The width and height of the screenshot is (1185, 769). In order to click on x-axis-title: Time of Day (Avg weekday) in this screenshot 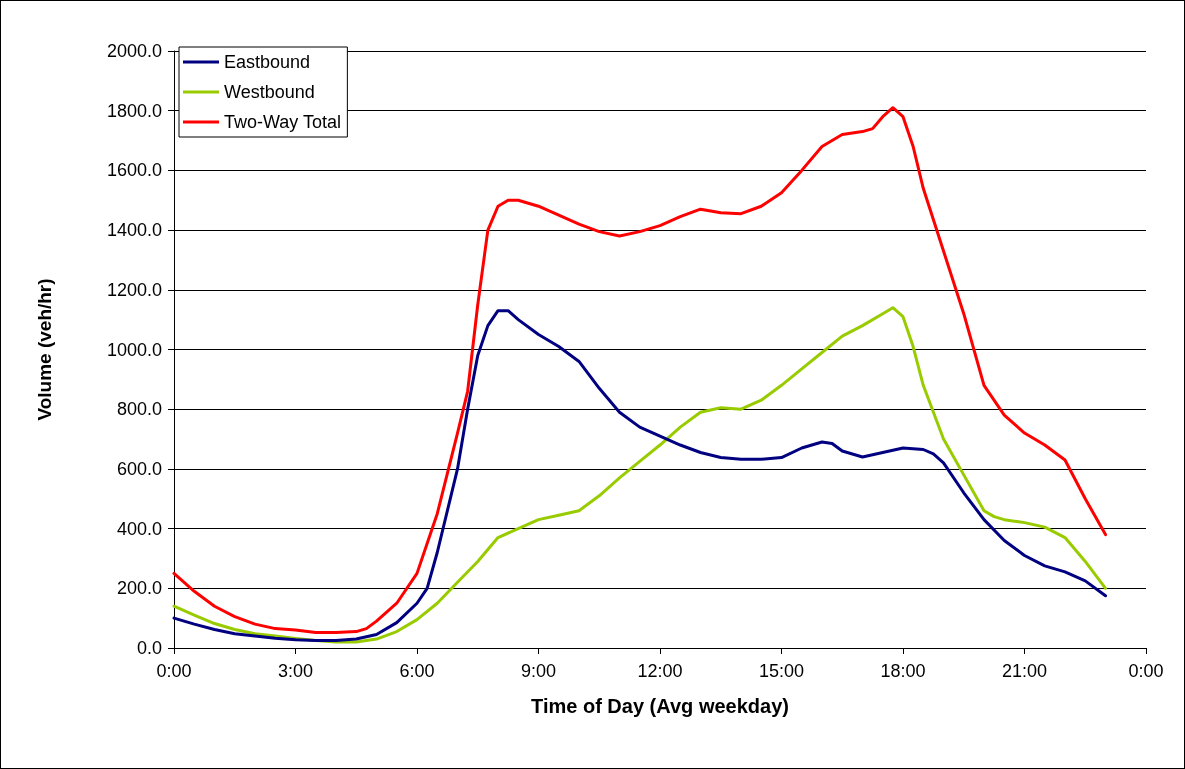, I will do `click(660, 706)`.